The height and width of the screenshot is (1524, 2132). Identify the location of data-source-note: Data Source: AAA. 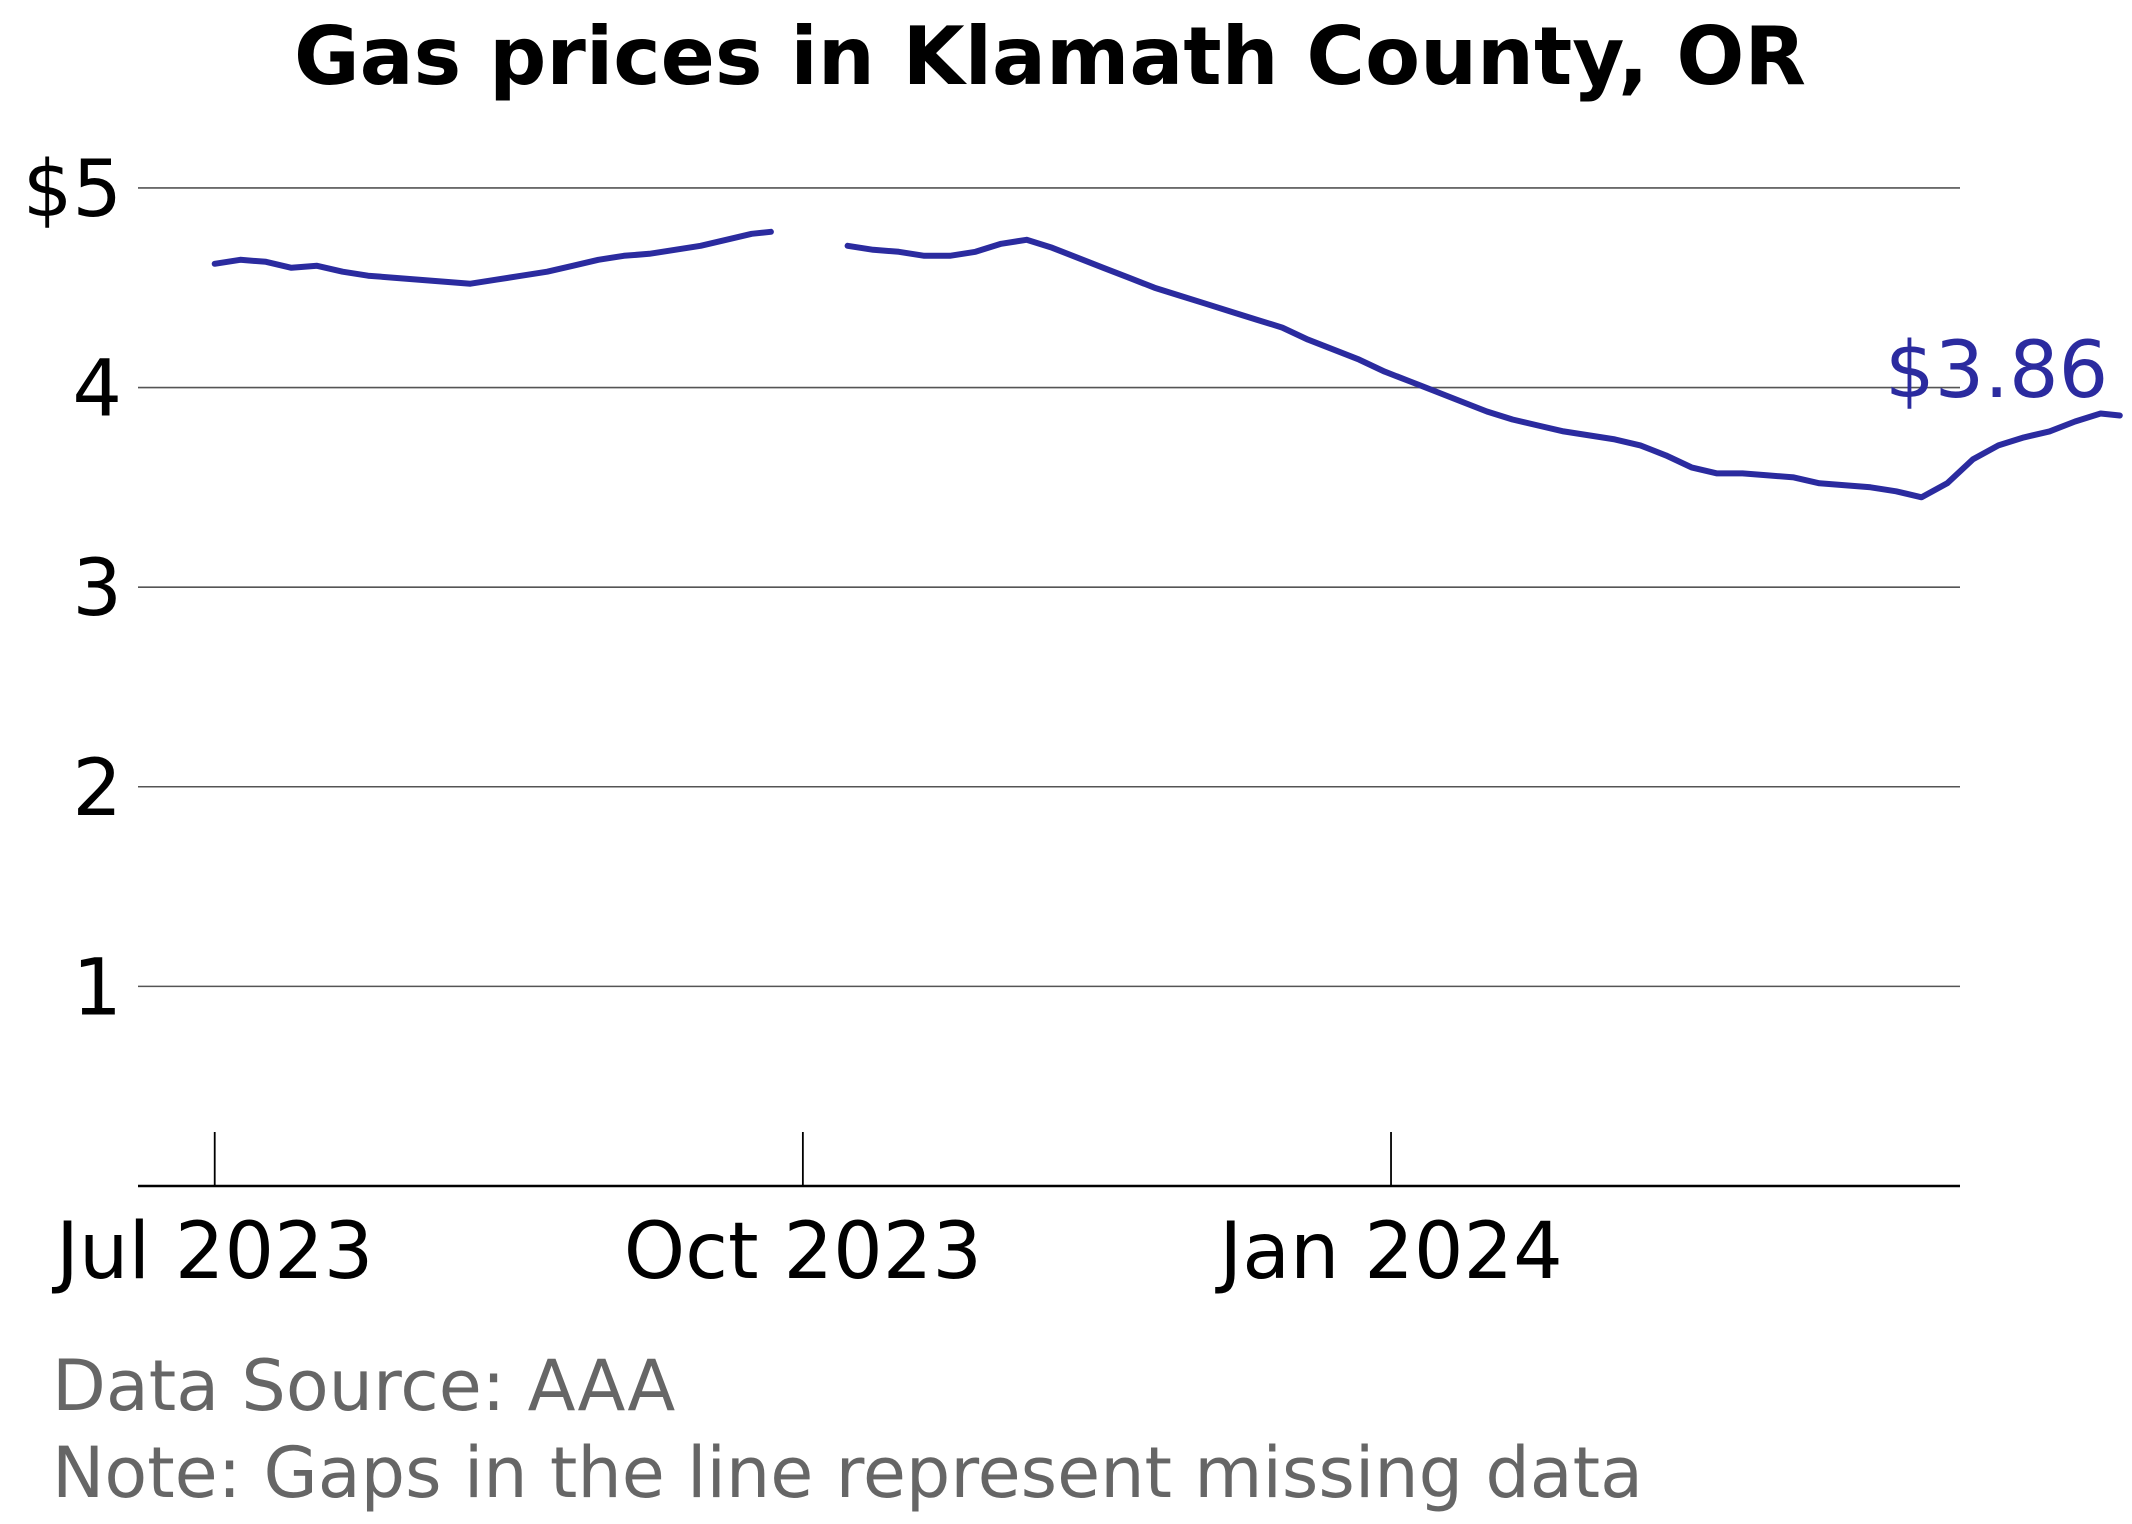
(364, 1386).